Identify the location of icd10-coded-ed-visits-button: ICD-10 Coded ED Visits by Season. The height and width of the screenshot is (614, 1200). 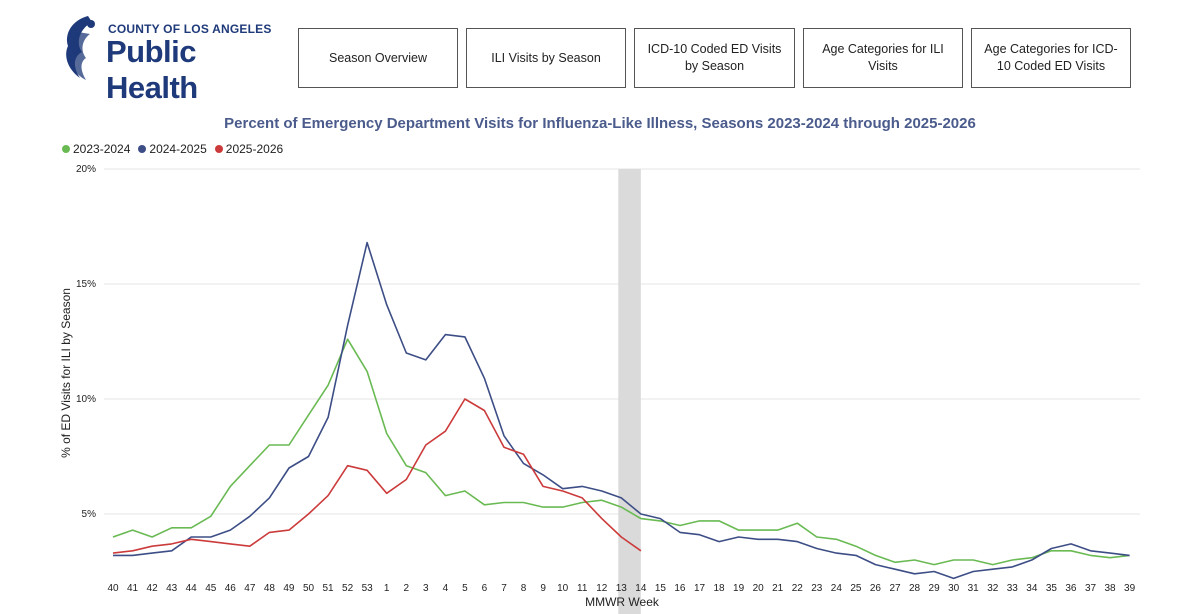
(714, 58).